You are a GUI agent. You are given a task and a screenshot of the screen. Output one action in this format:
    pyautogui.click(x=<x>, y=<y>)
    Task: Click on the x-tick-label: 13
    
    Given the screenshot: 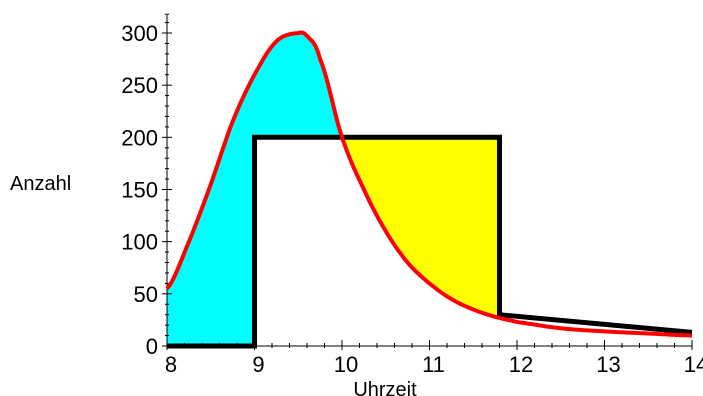 What is the action you would take?
    pyautogui.click(x=608, y=364)
    